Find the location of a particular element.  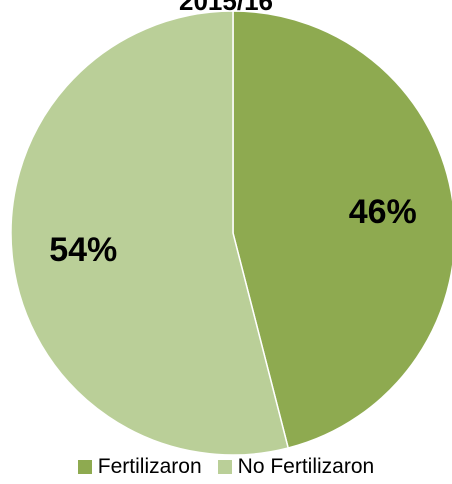

legend-item-no-fertilizaron: No Fertilizaron is located at coordinates (296, 467).